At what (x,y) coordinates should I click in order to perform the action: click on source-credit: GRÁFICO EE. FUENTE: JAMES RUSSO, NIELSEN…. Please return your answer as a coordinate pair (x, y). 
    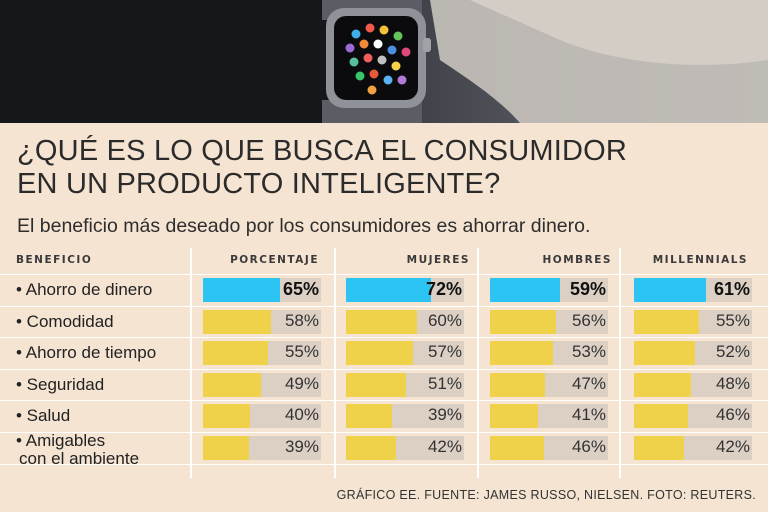
    Looking at the image, I should click on (546, 495).